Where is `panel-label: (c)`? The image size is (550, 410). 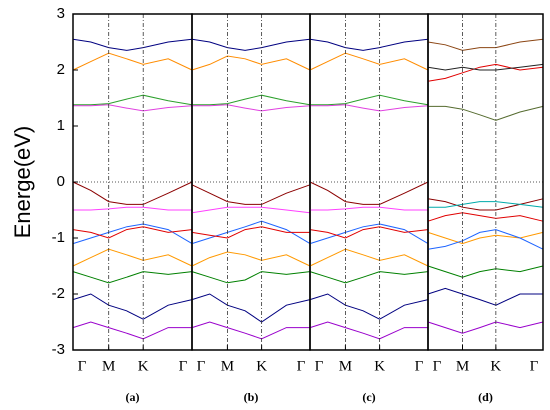 panel-label: (c) is located at coordinates (368, 397).